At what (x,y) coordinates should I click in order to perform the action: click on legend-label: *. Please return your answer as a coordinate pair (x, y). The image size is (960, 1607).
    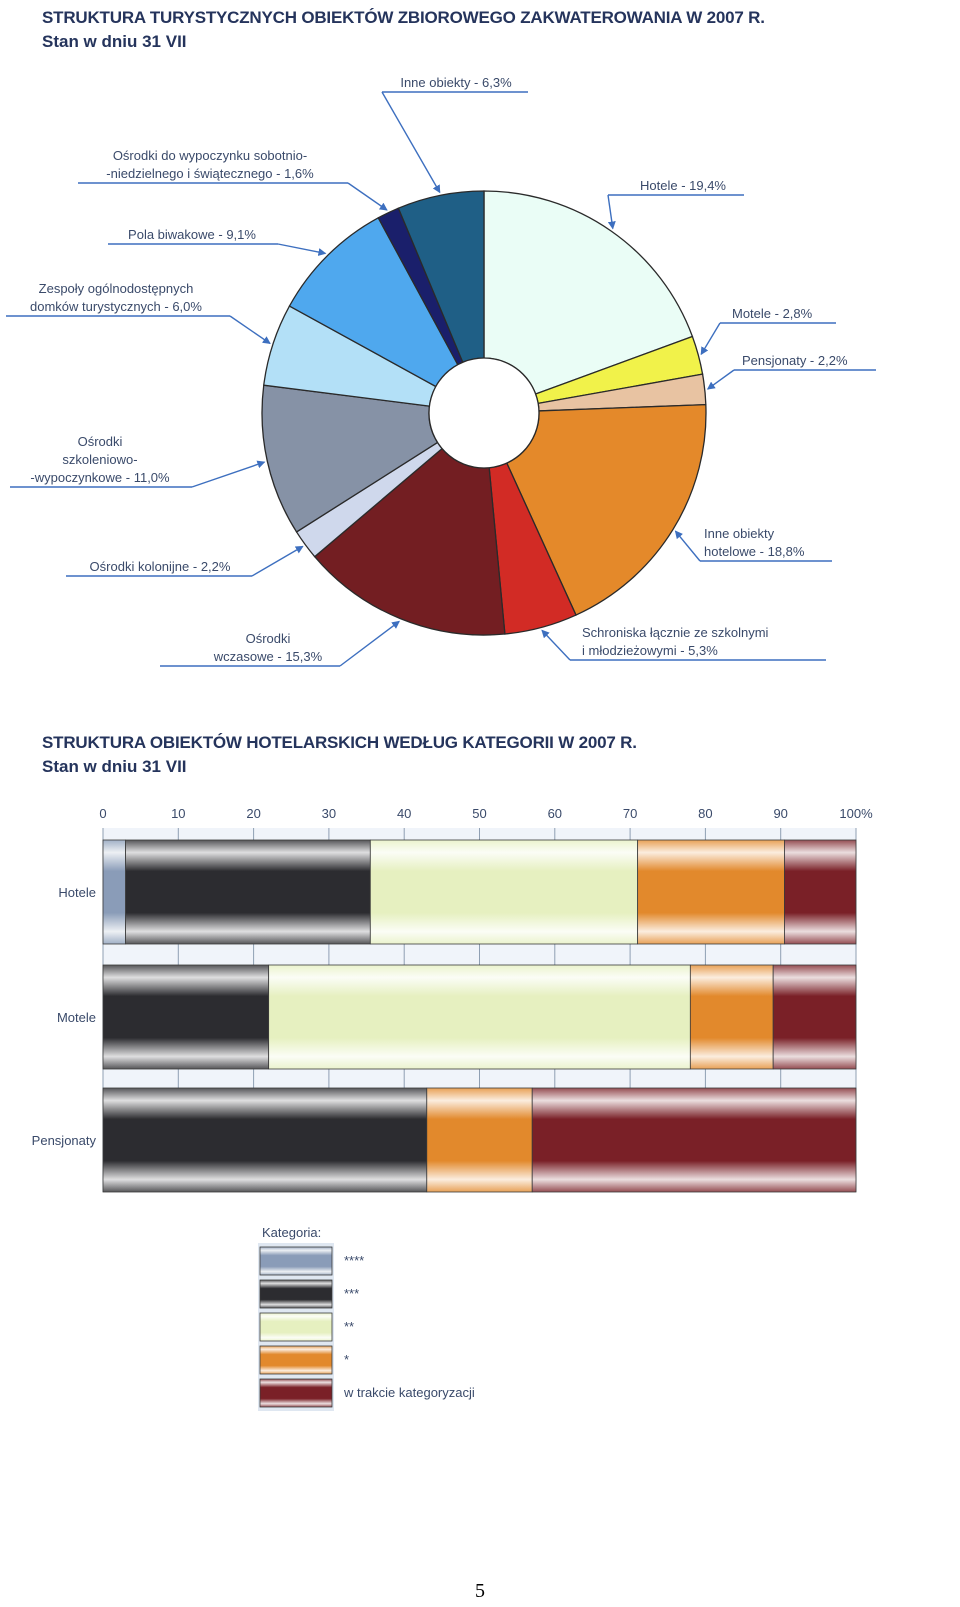
    Looking at the image, I should click on (346, 1359).